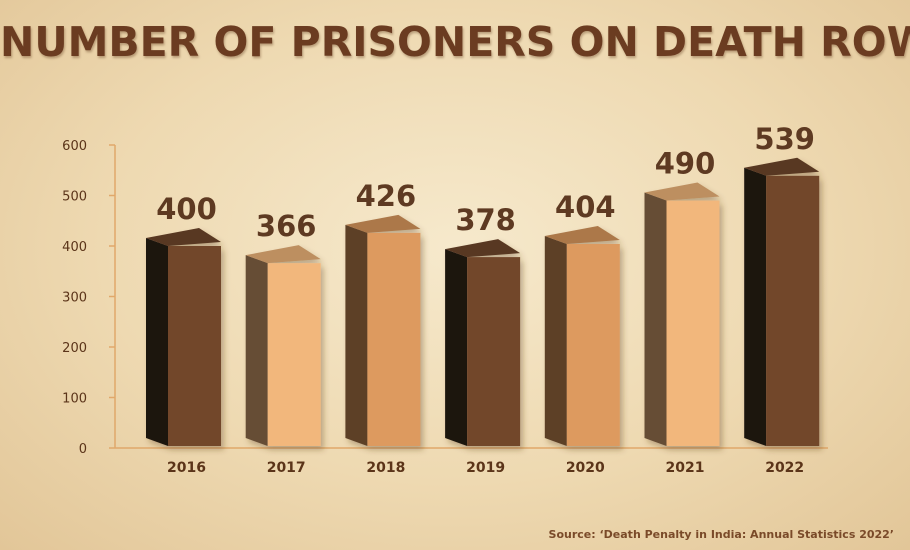 This screenshot has width=910, height=550. I want to click on y-tick-label: 200, so click(74, 348).